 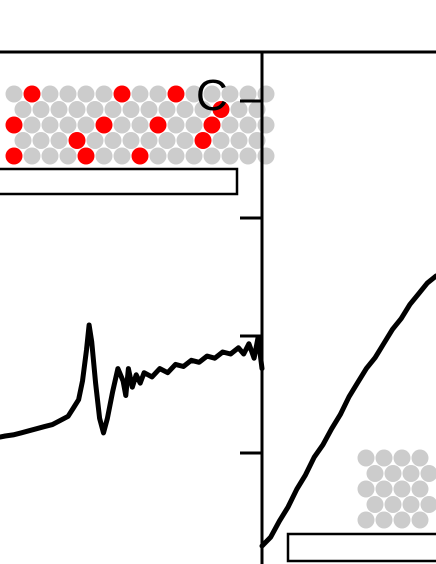 What do you see at coordinates (361, 547) in the screenshot?
I see `right-inset-substrate` at bounding box center [361, 547].